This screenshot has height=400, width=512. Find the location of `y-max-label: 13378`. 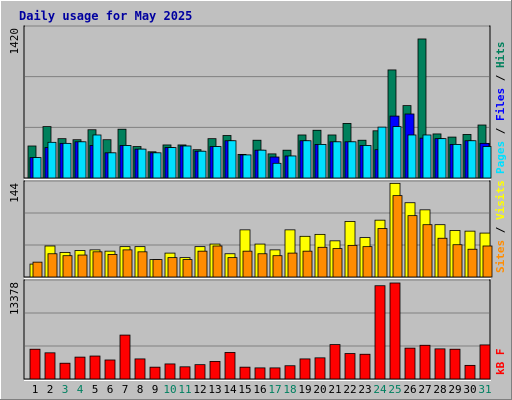

y-max-label: 13378 is located at coordinates (14, 298).